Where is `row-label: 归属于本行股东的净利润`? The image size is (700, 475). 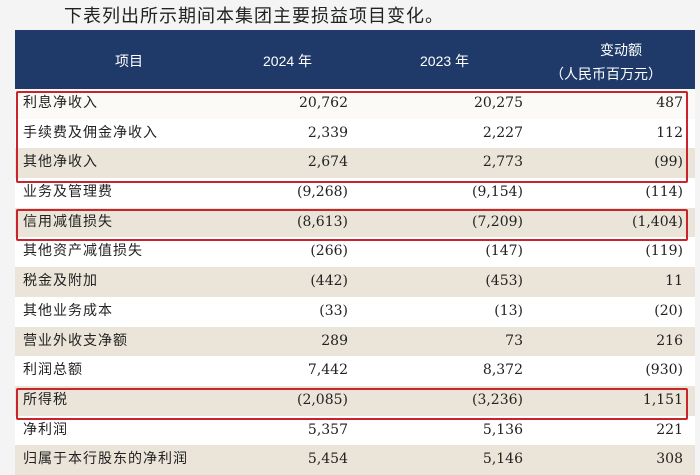
row-label: 归属于本行股东的净利润 is located at coordinates (105, 459).